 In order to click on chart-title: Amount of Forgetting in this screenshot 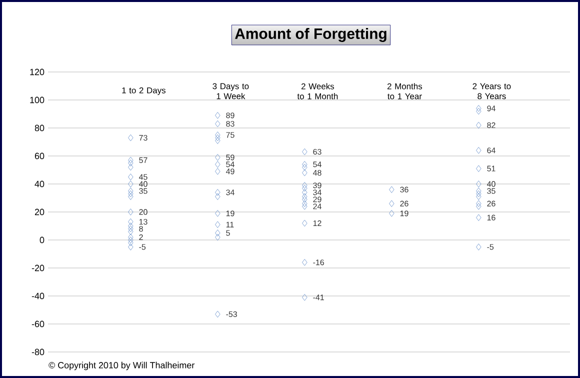, I will do `click(310, 35)`.